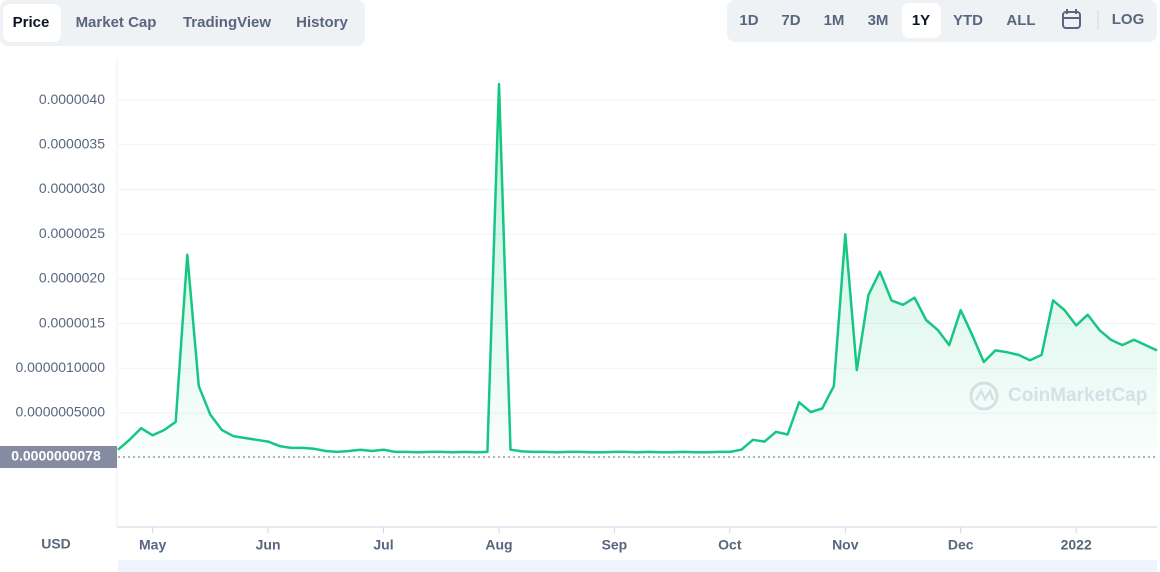  What do you see at coordinates (72, 144) in the screenshot?
I see `y-tick-label: 0.0000035` at bounding box center [72, 144].